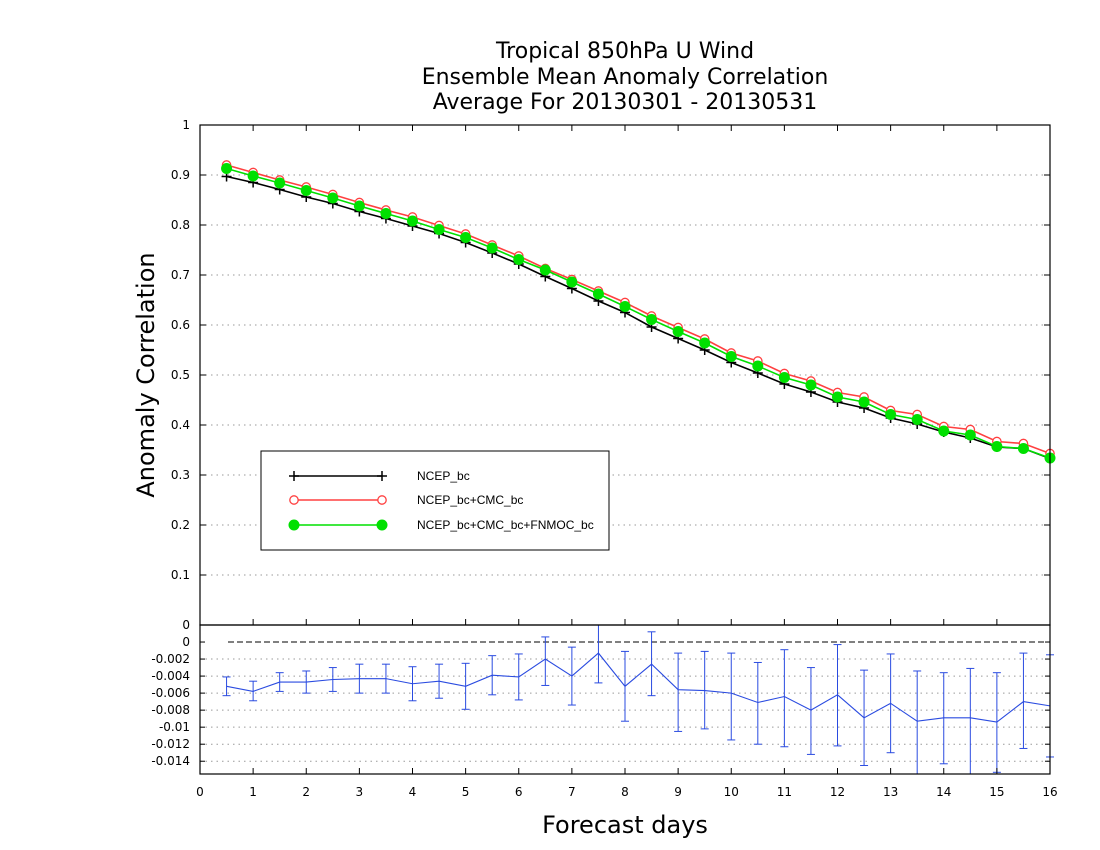  What do you see at coordinates (170, 693) in the screenshot?
I see `difference-y-tick-label: -0.006` at bounding box center [170, 693].